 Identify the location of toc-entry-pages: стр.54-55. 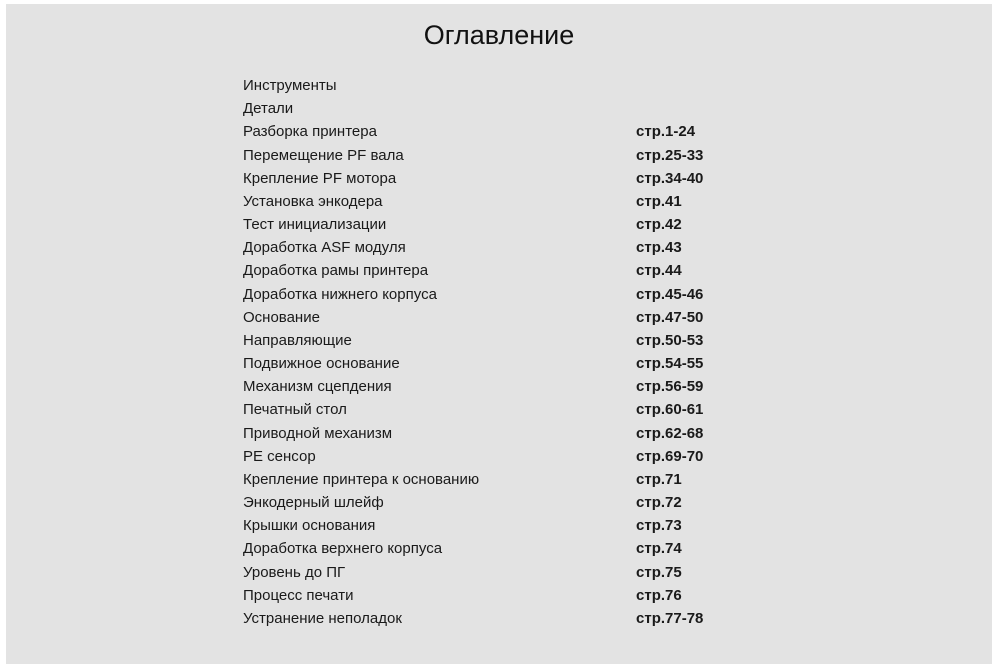
(670, 364).